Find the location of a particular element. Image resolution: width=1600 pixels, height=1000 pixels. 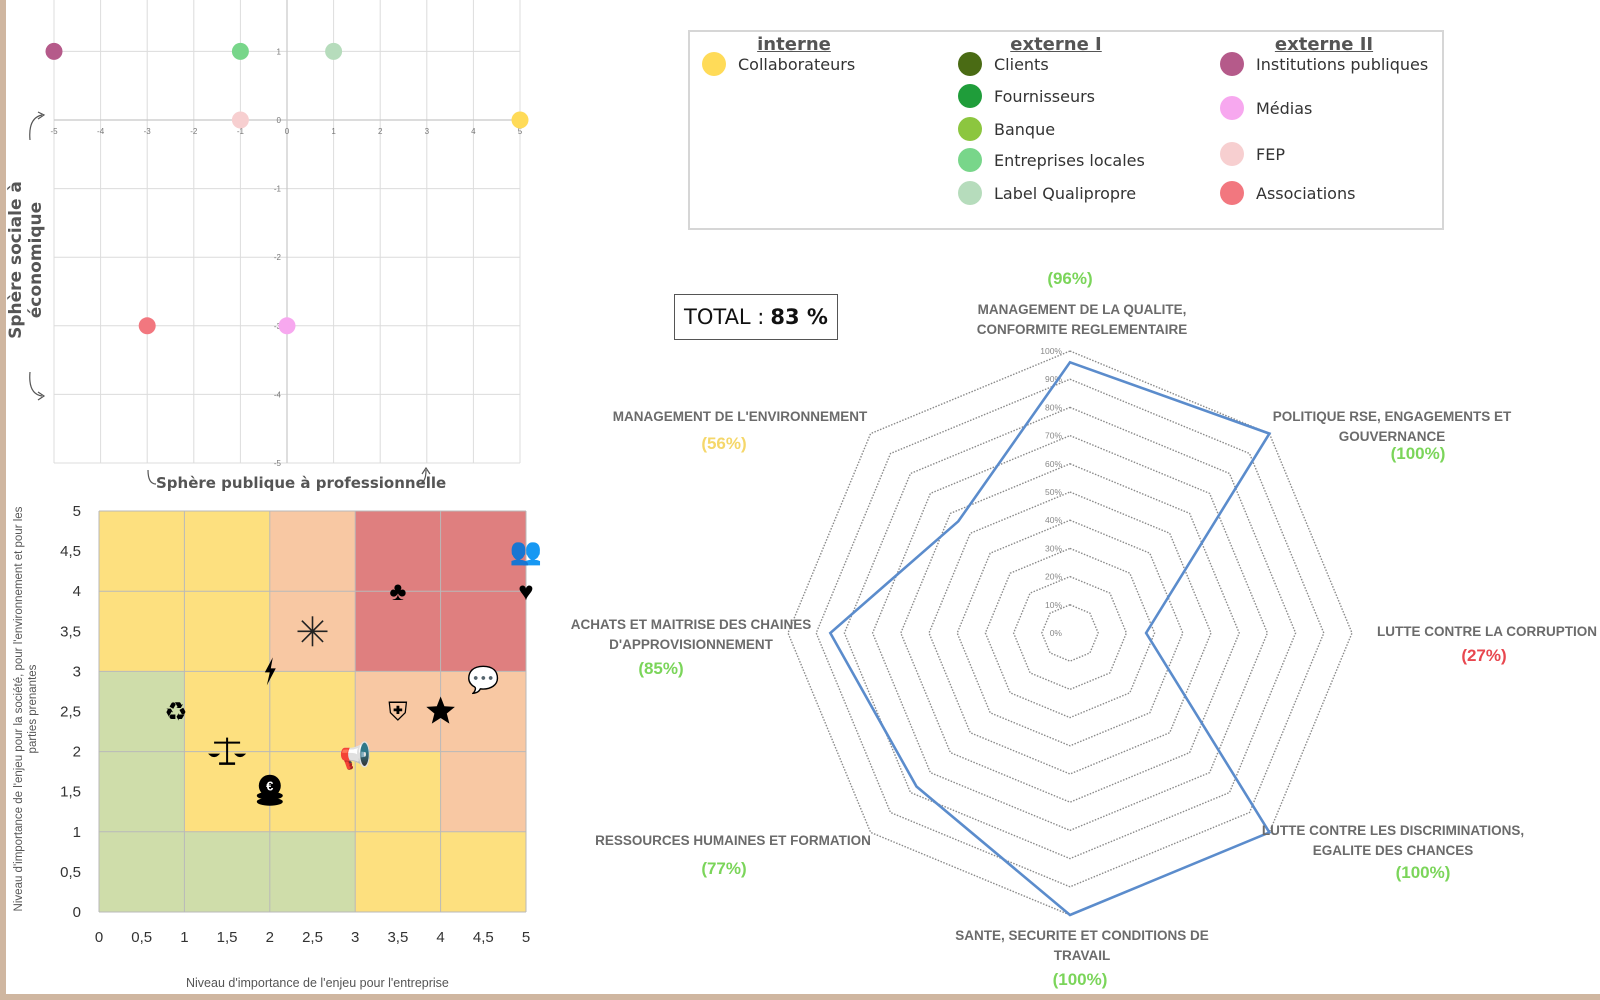

x-tick-label: 4 is located at coordinates (473, 131).